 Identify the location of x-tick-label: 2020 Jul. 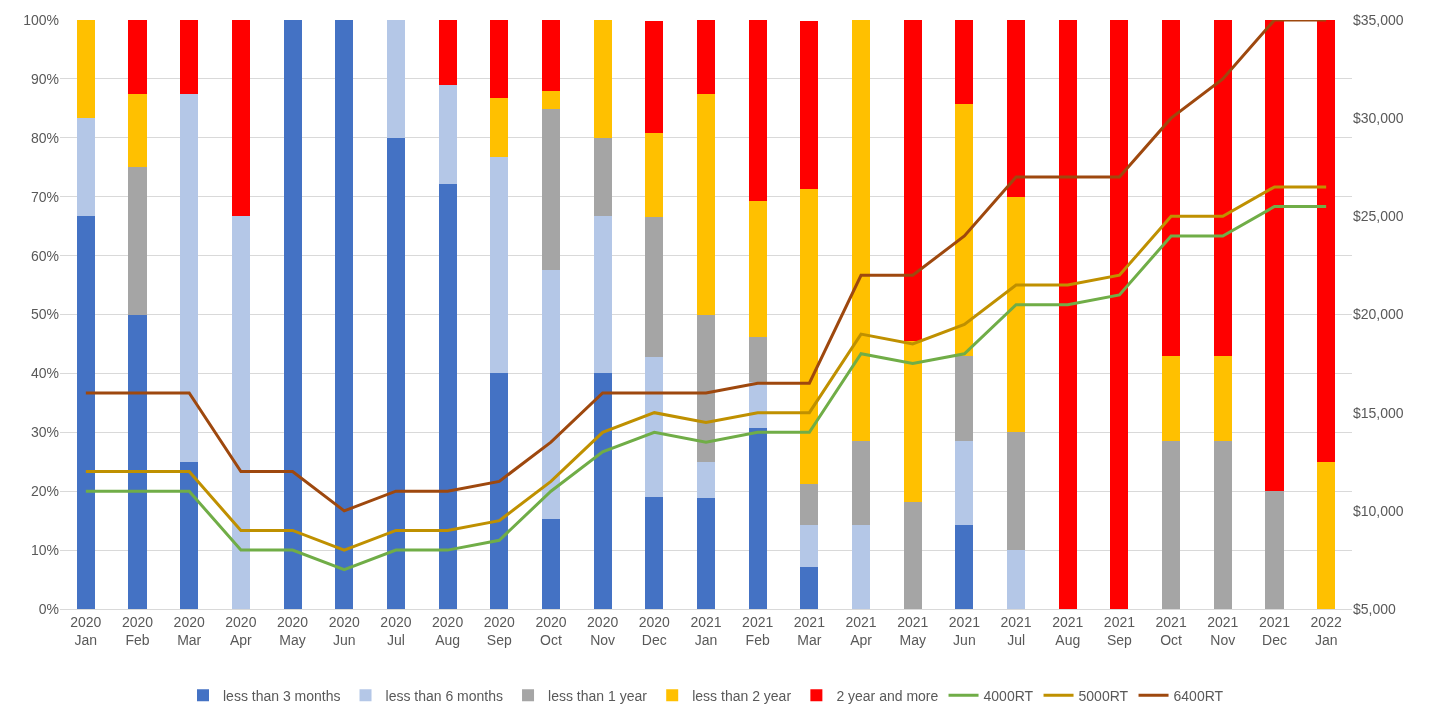
(396, 630).